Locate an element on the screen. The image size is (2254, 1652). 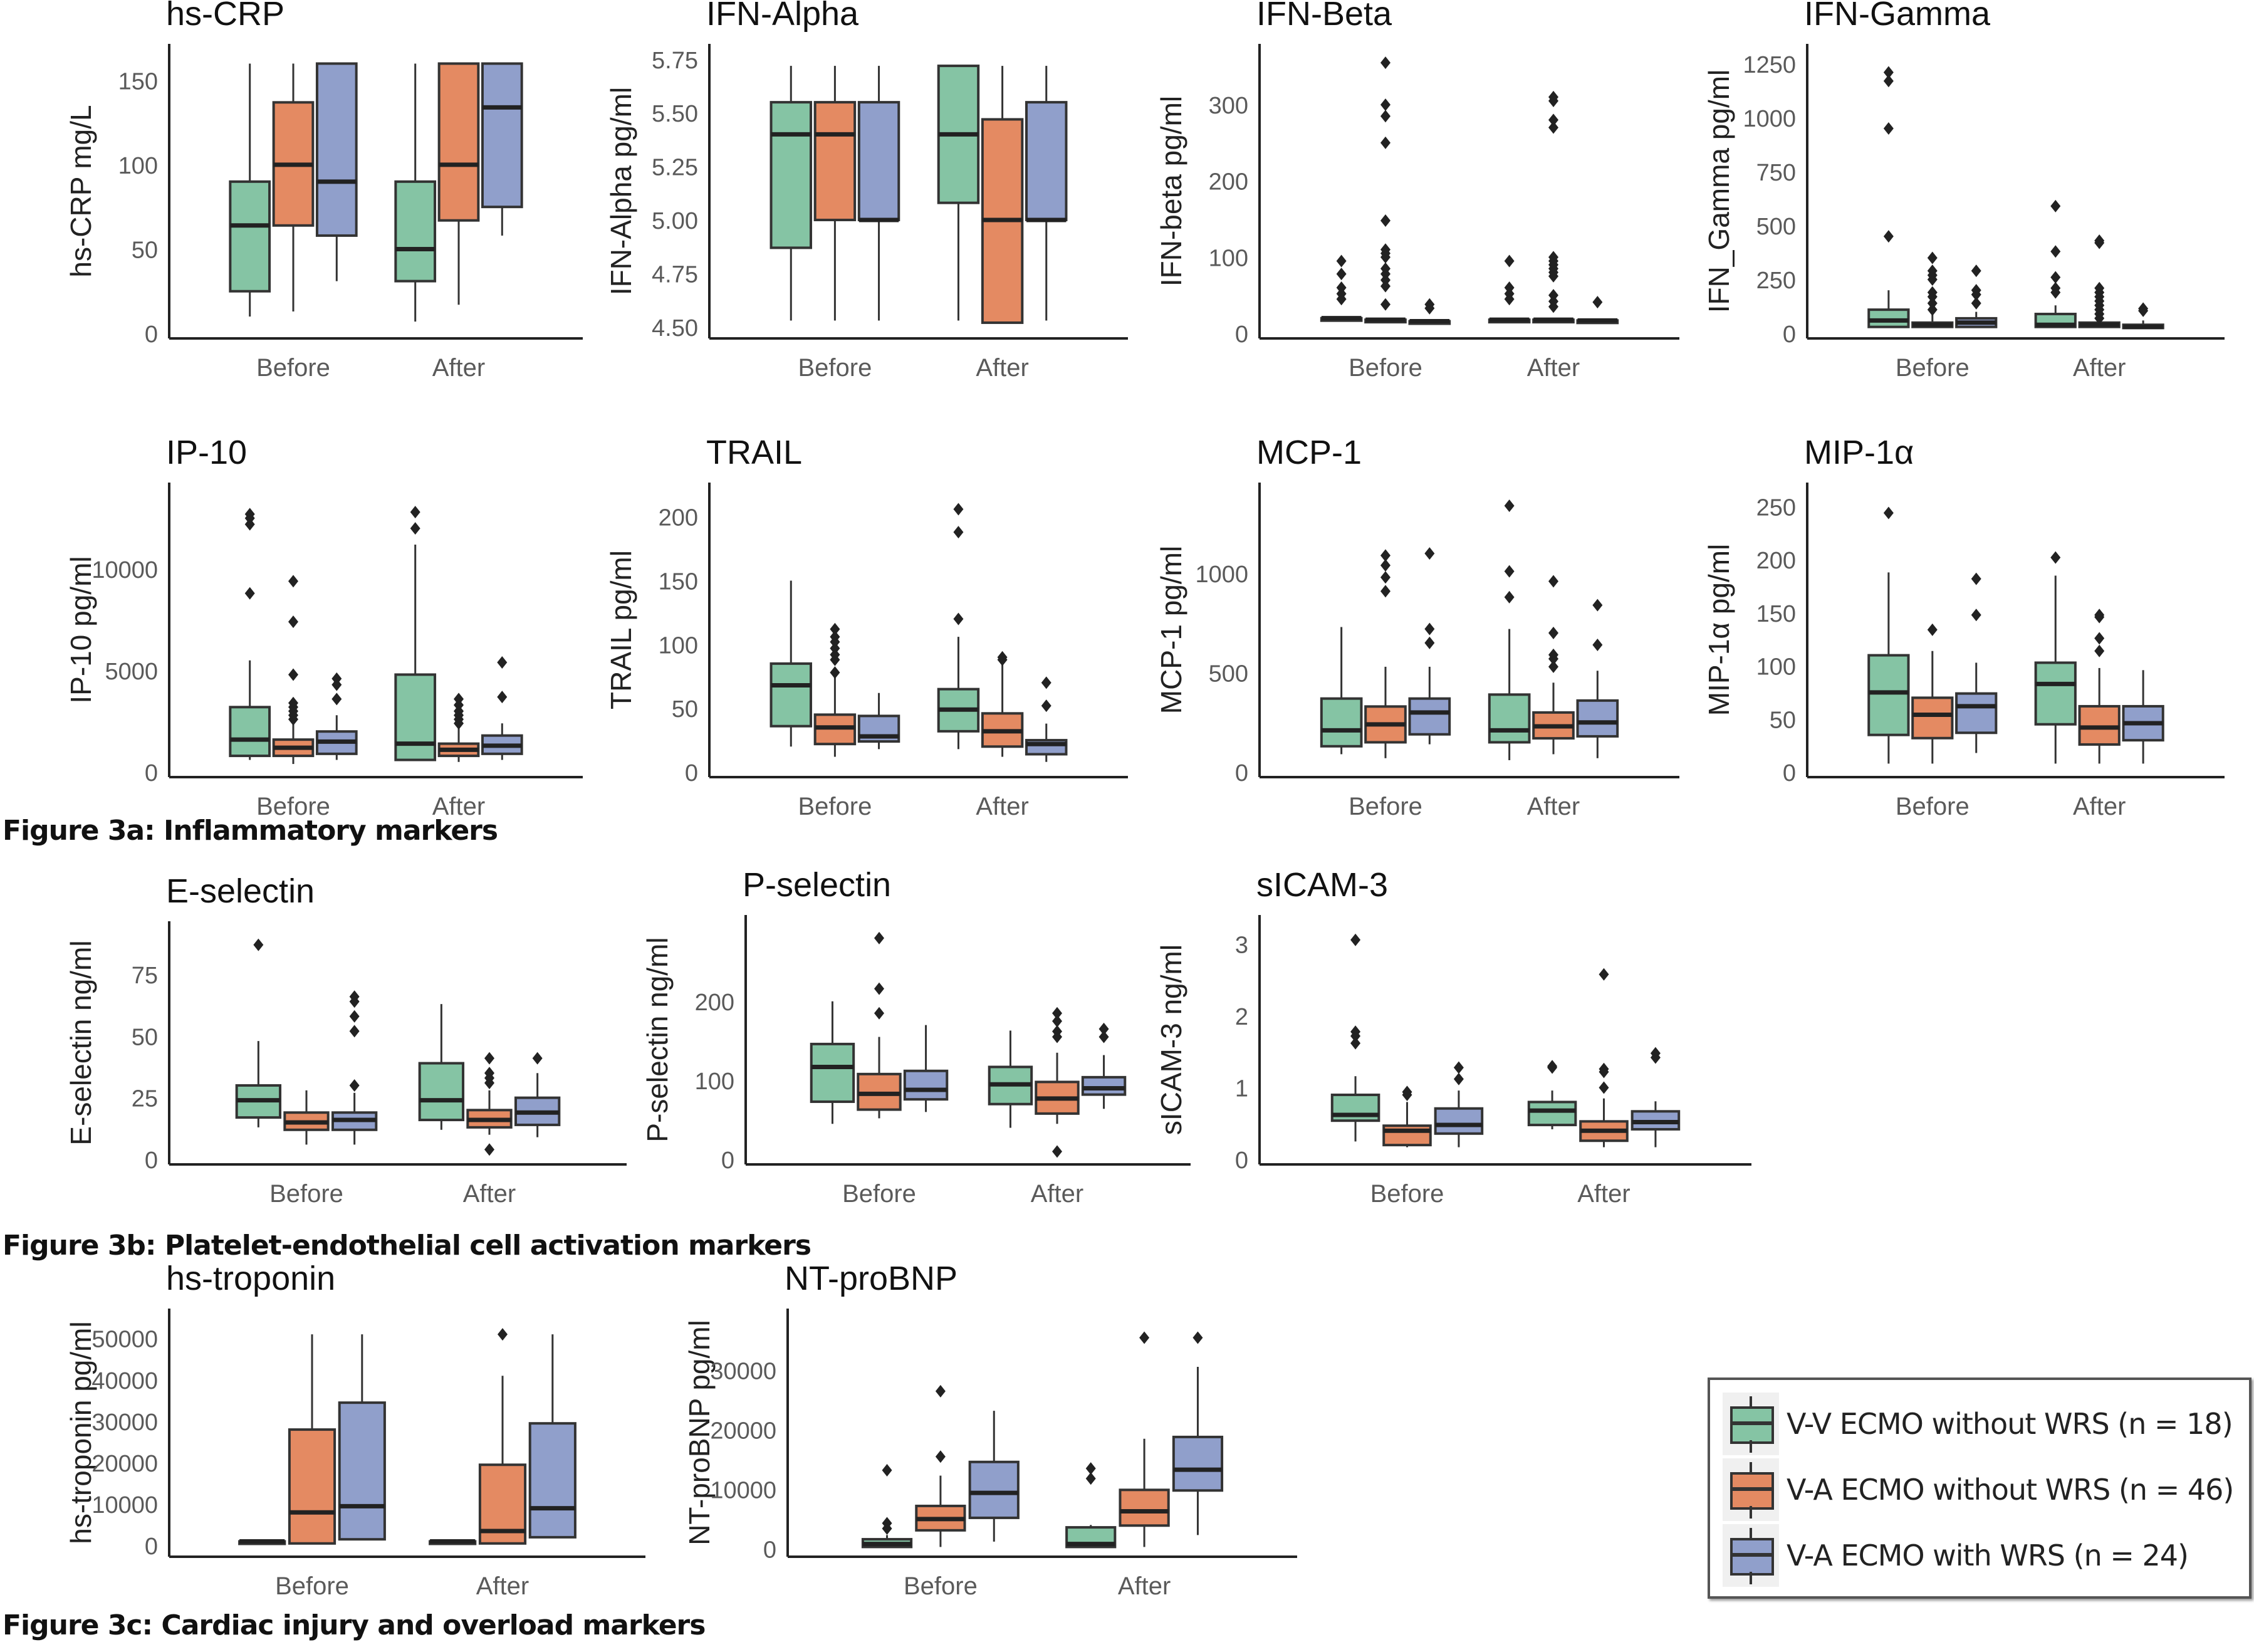
panel-title: MIP-1α is located at coordinates (1859, 452).